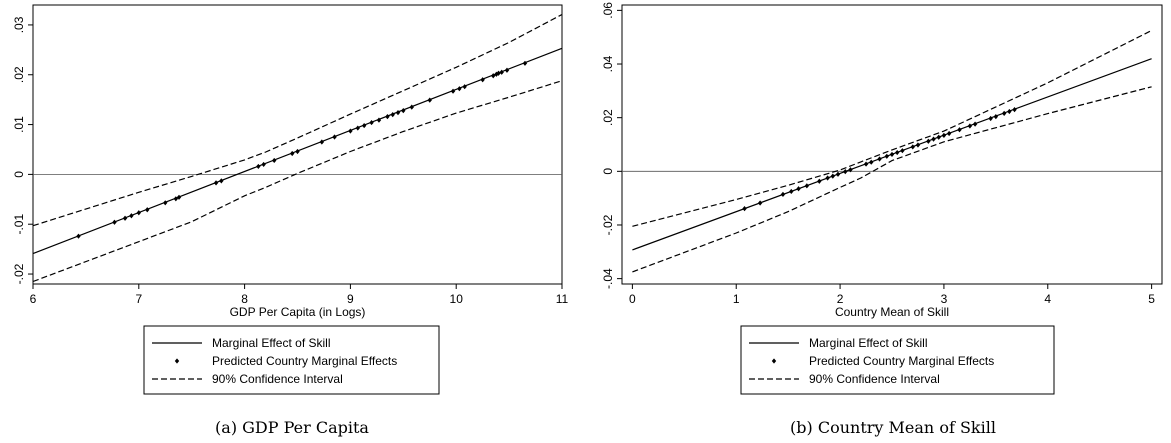  I want to click on y-tick-label: .03, so click(19, 24).